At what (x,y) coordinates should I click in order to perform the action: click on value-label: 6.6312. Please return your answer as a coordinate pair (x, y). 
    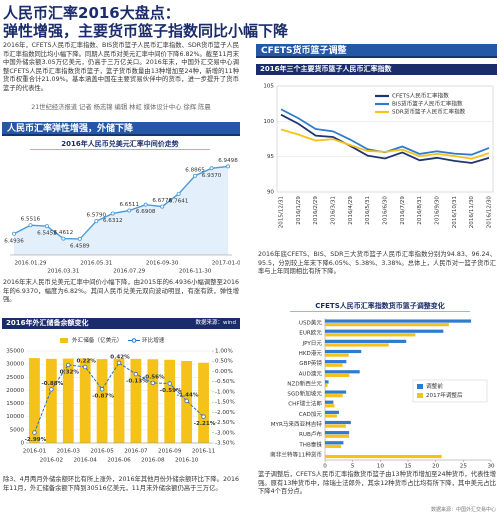
    Looking at the image, I should click on (113, 221).